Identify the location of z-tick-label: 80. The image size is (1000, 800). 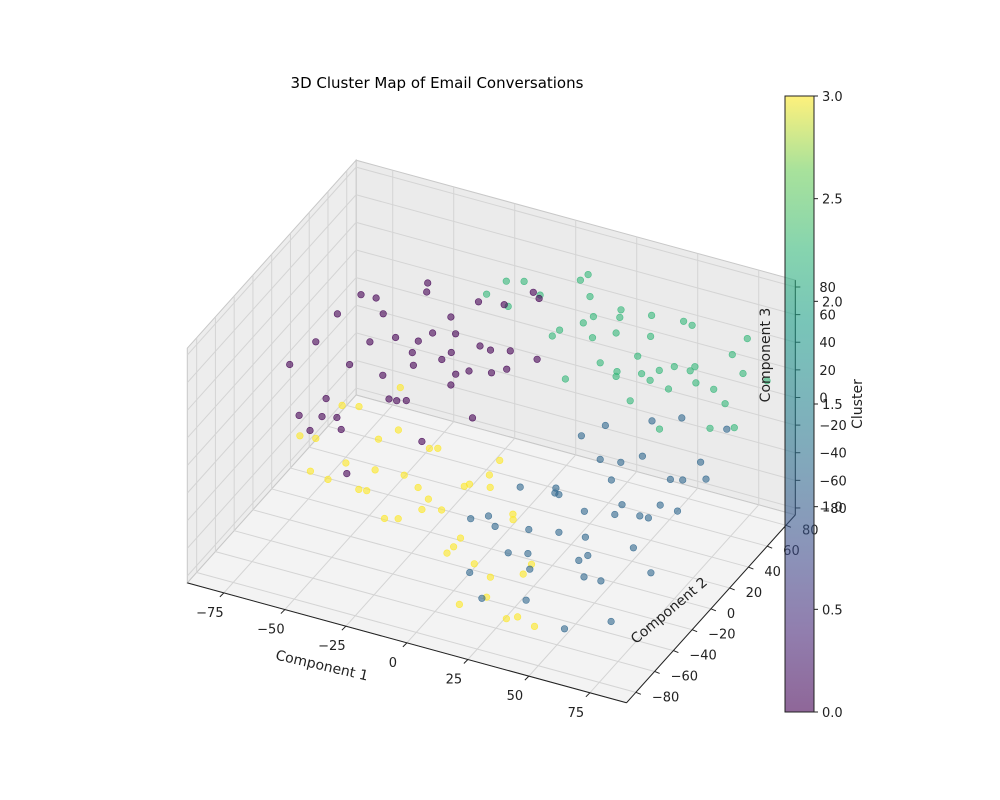
(827, 288).